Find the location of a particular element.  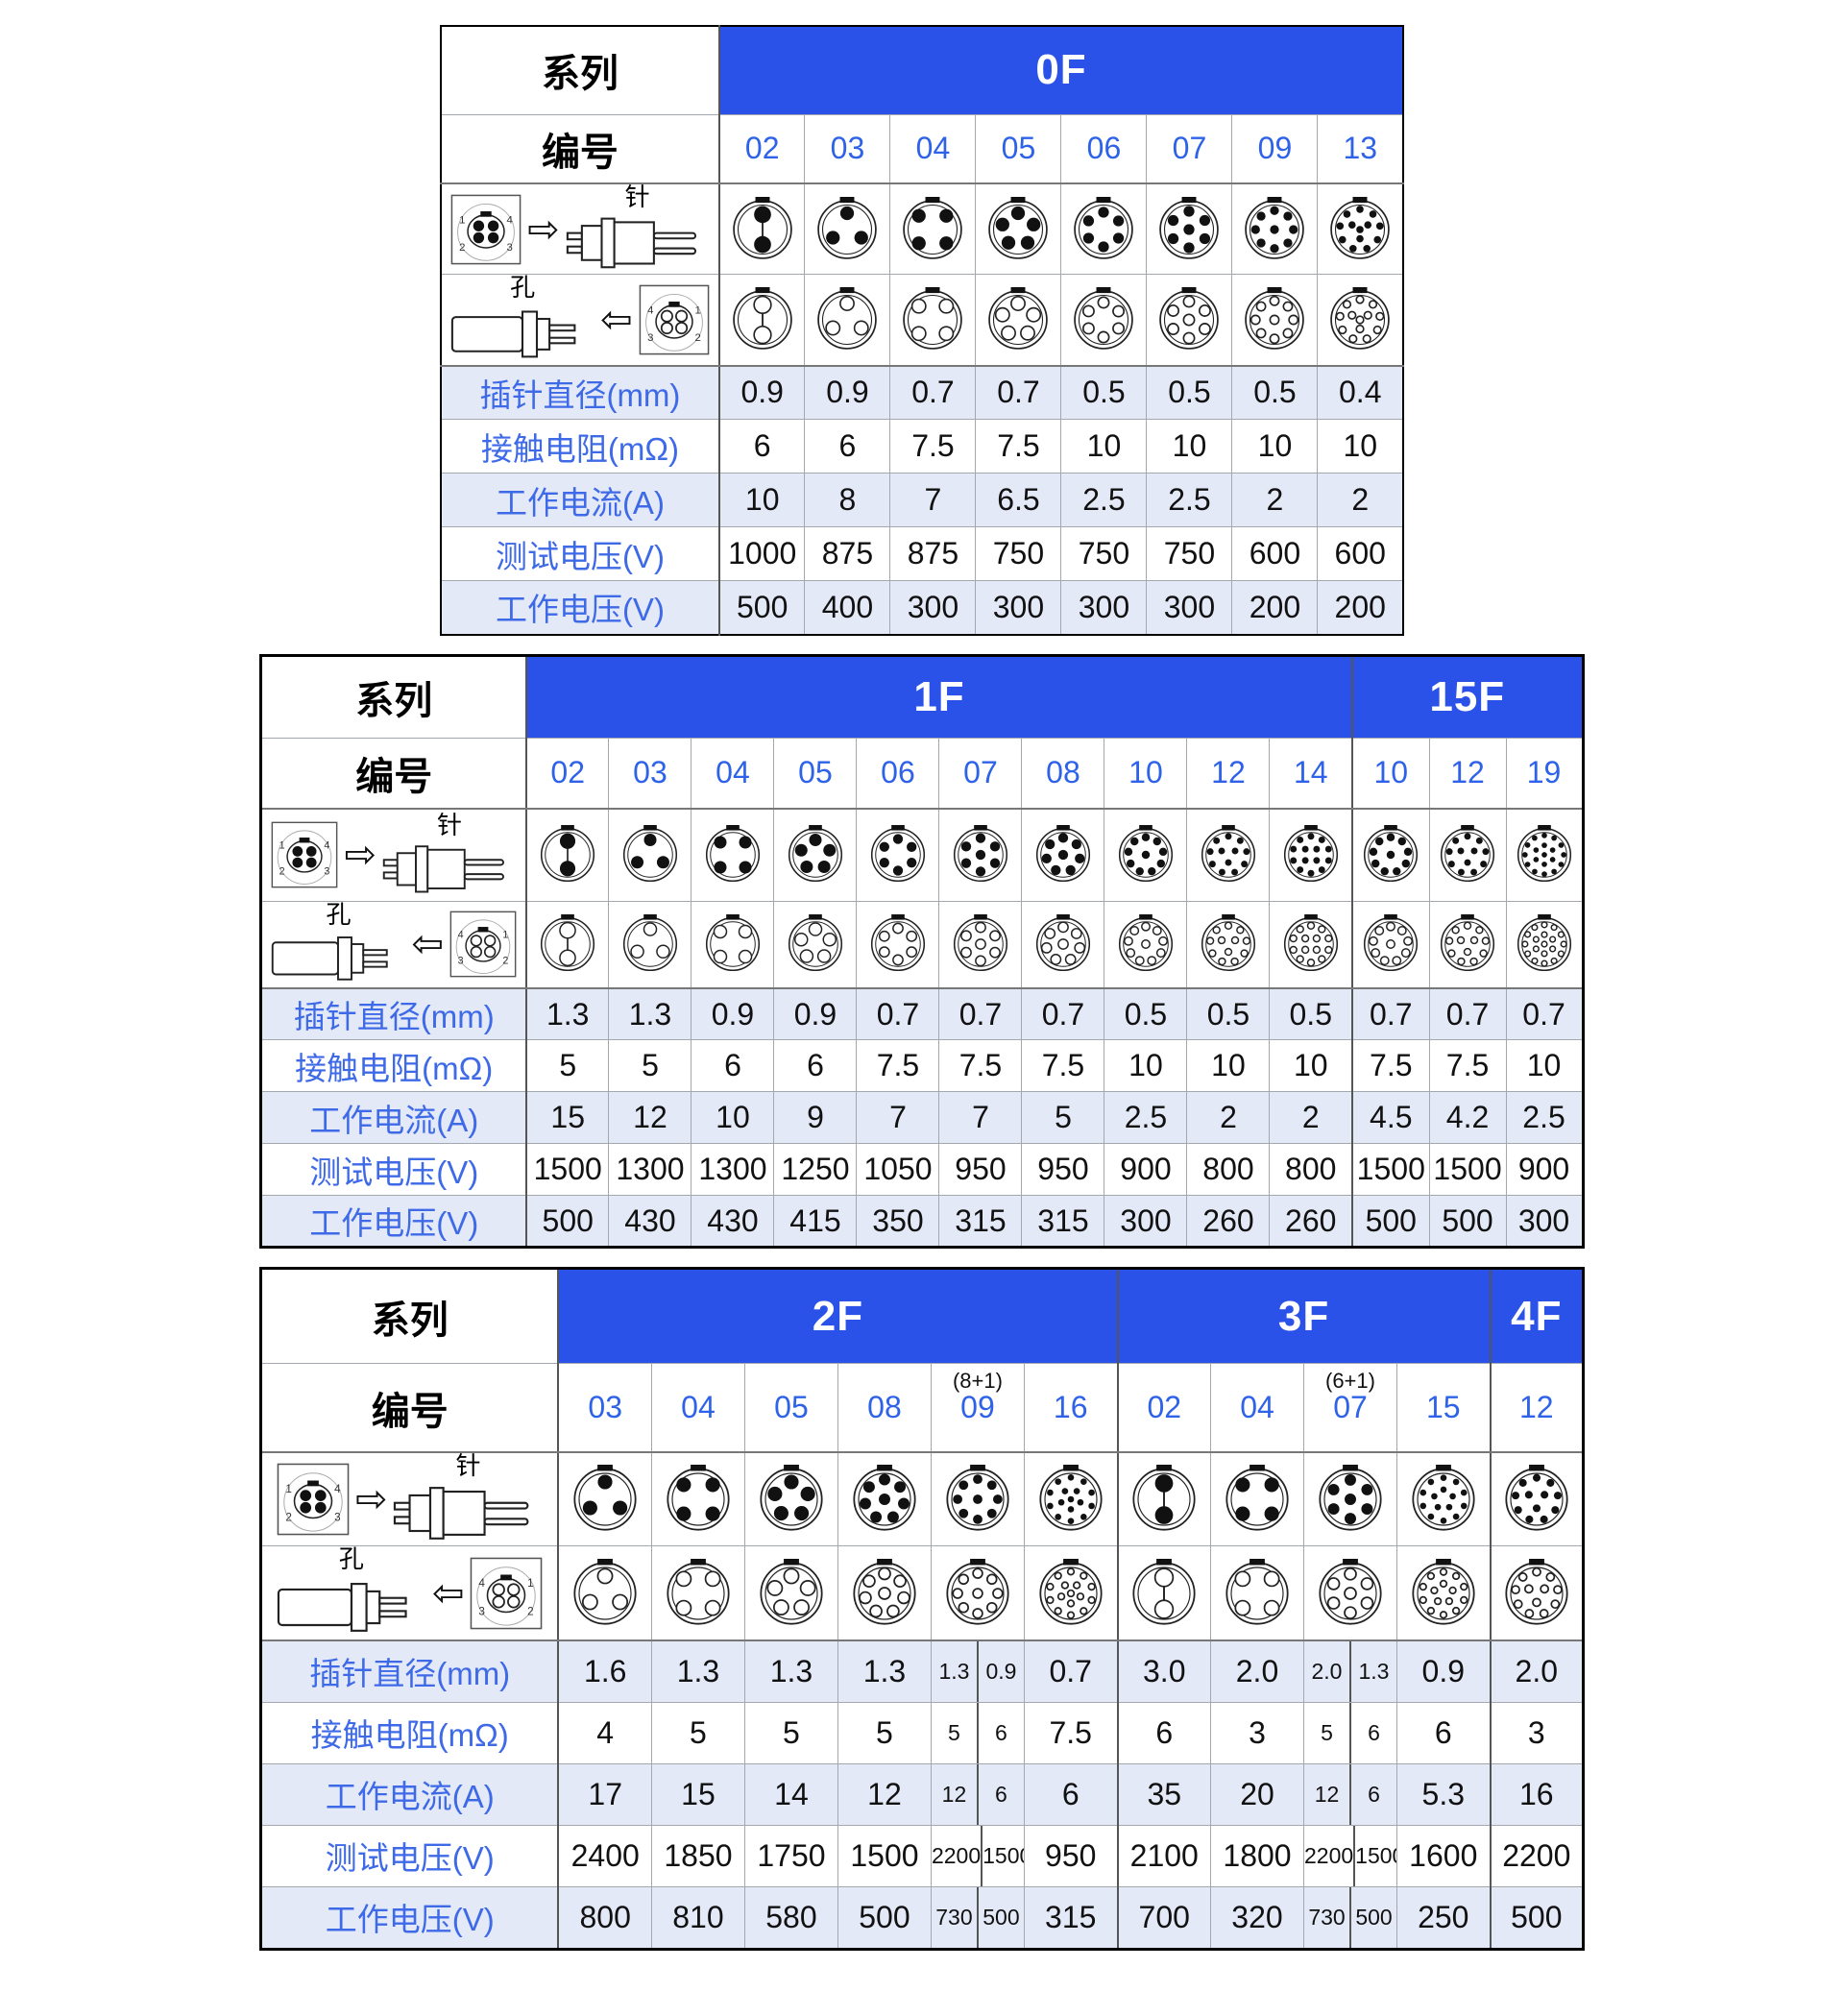

value: 1800 is located at coordinates (1257, 1855).